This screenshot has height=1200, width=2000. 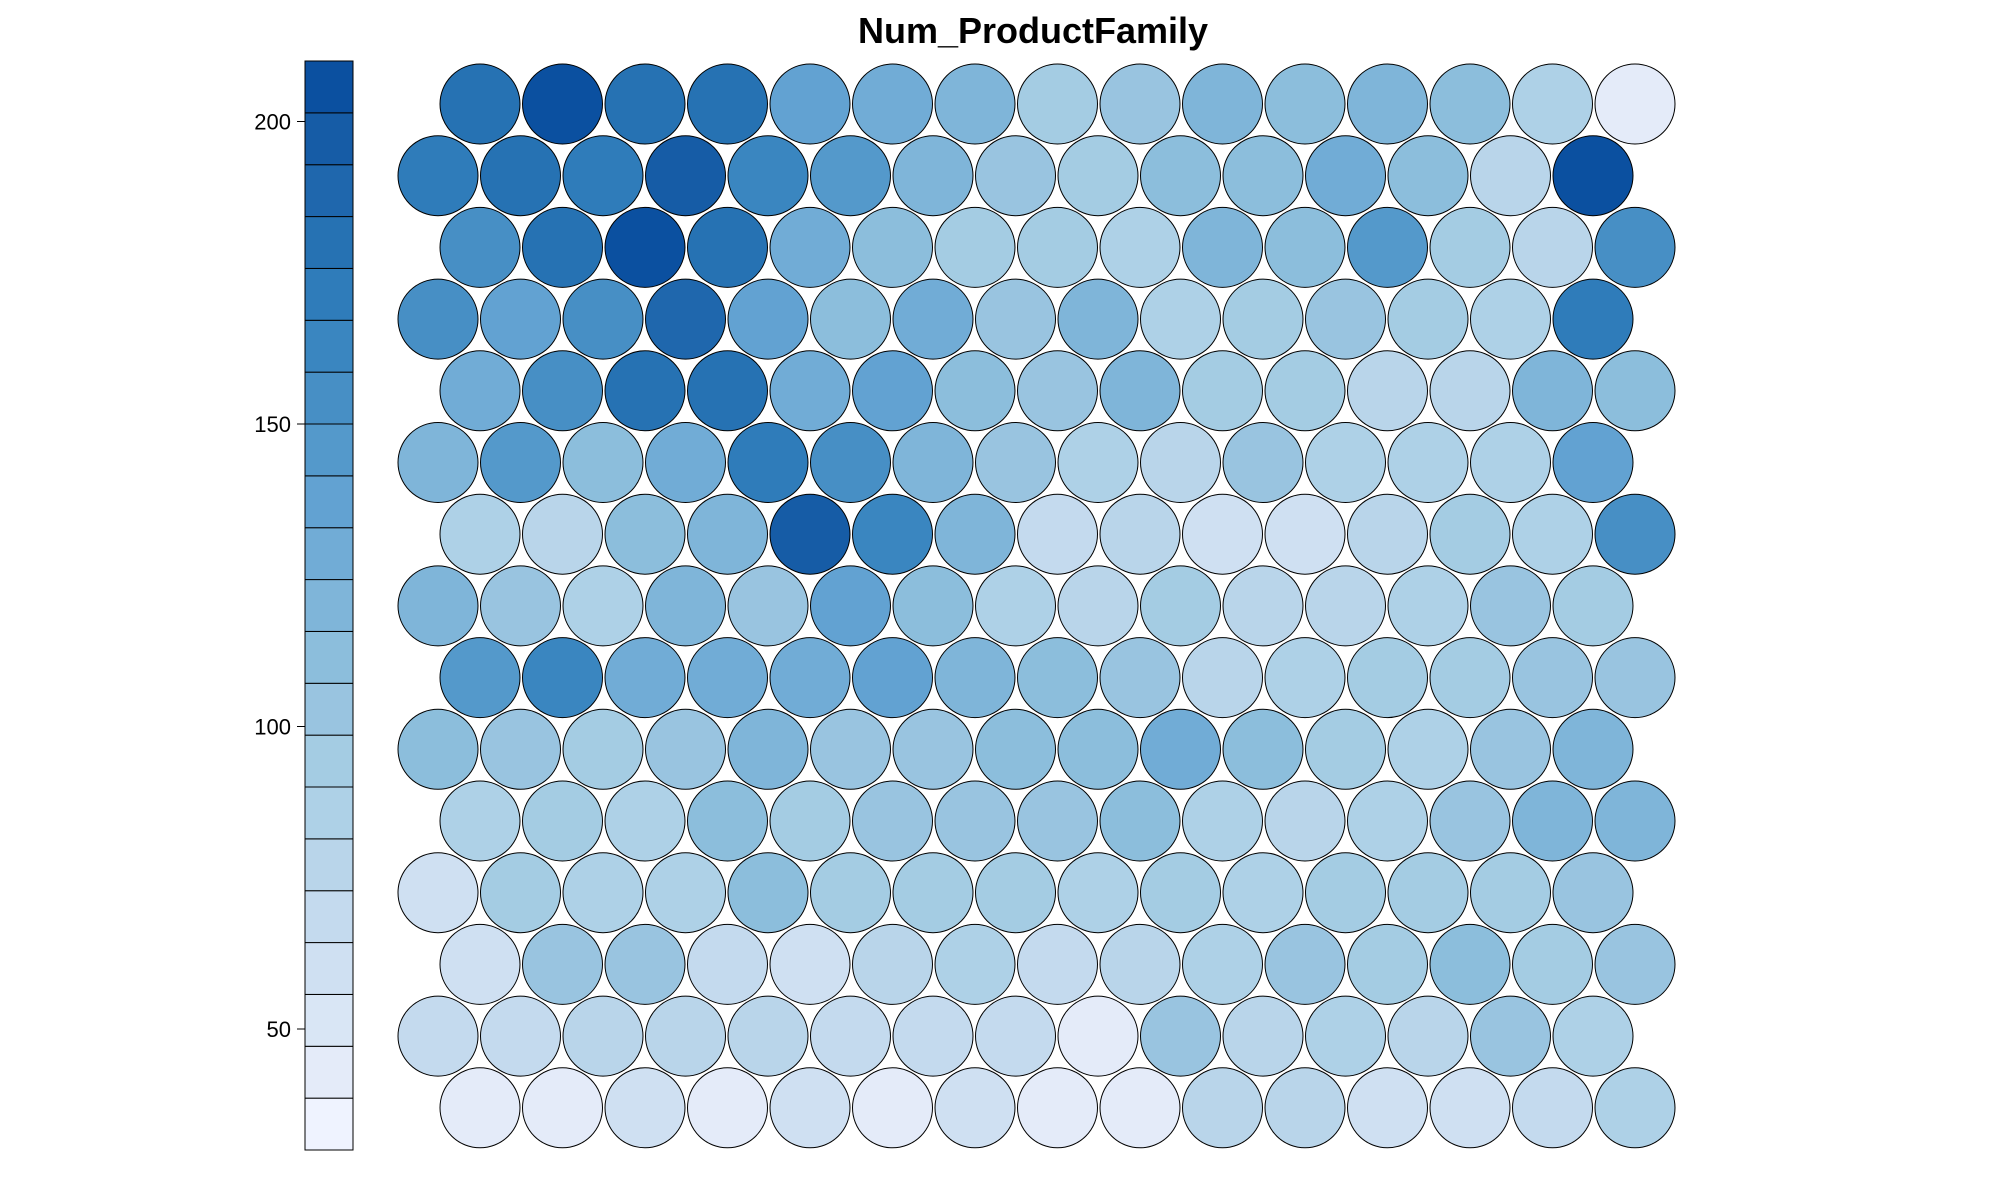 I want to click on legend-tick-label: 150, so click(x=272, y=424).